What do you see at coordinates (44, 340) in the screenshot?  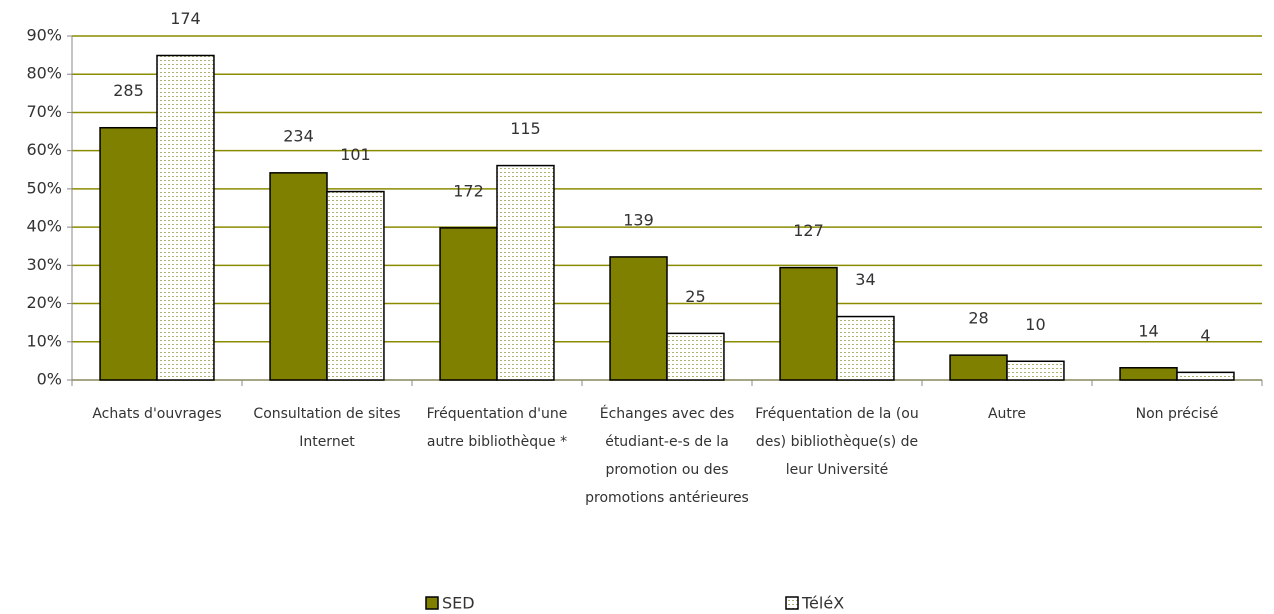 I see `y-tick-label: 10%` at bounding box center [44, 340].